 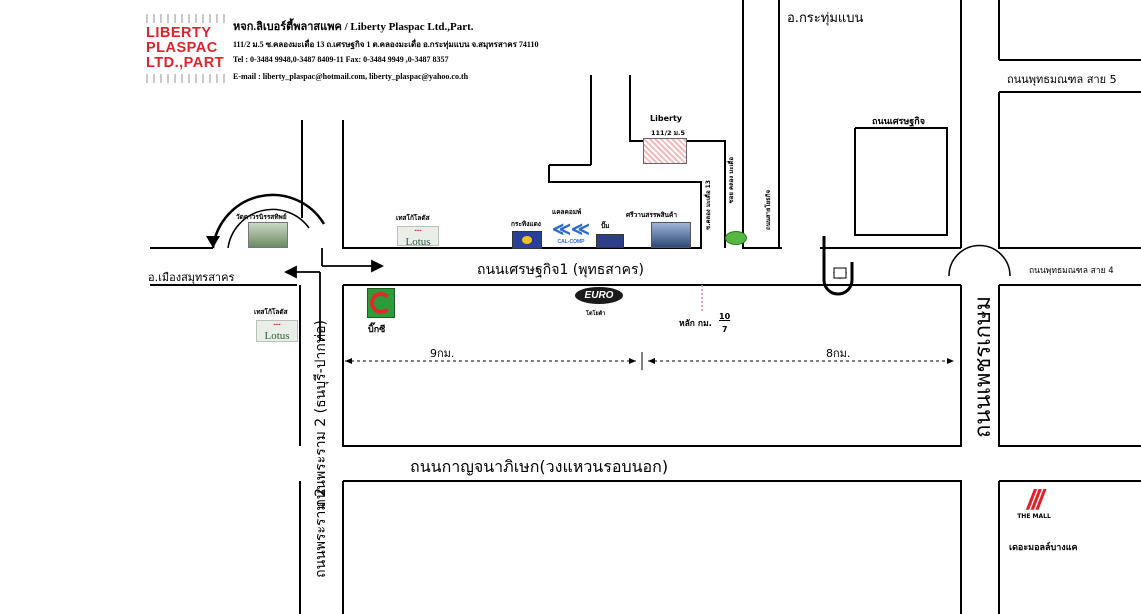 I want to click on label-phraram2-bottom: ถนนพระราม 2, so click(x=321, y=533).